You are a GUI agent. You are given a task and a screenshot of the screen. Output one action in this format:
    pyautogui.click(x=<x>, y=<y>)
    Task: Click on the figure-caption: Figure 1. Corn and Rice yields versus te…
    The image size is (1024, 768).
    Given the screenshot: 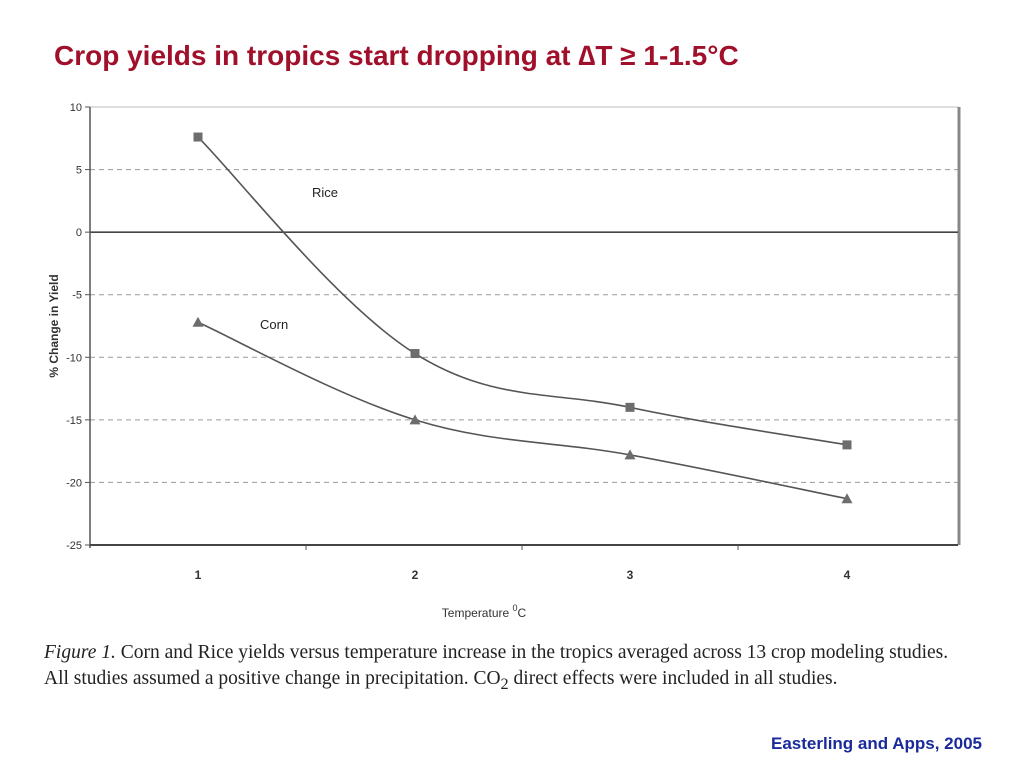 What is the action you would take?
    pyautogui.click(x=509, y=668)
    